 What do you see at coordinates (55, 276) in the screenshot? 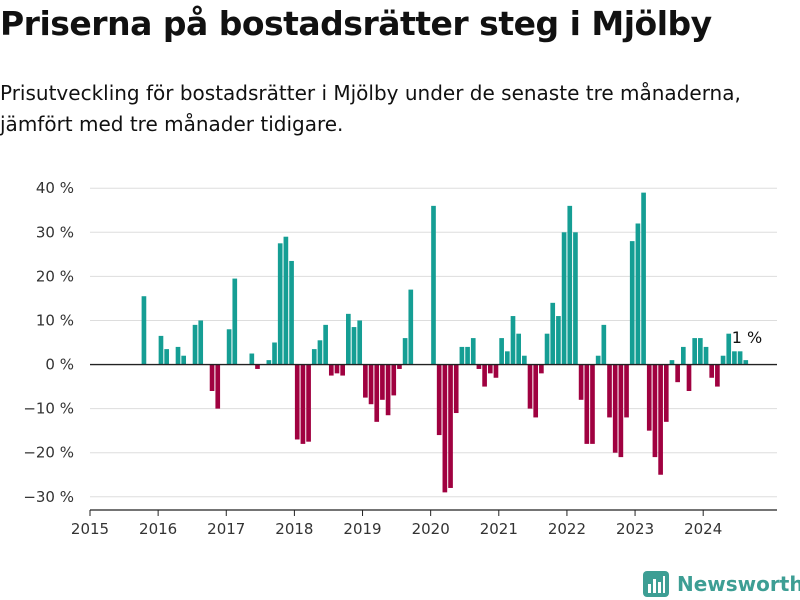
I see `y-tick-label: 20 %` at bounding box center [55, 276].